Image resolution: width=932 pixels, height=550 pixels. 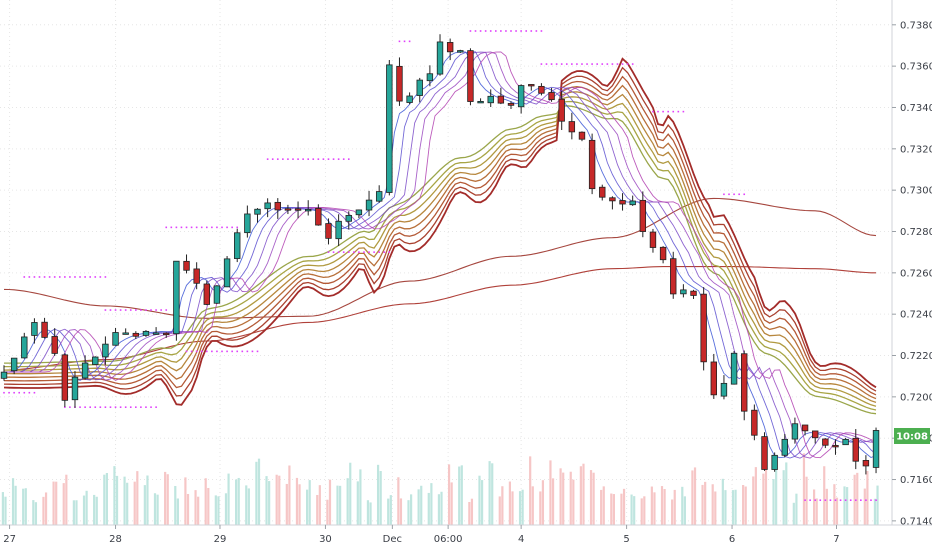 What do you see at coordinates (626, 539) in the screenshot?
I see `time-axis-label: 5` at bounding box center [626, 539].